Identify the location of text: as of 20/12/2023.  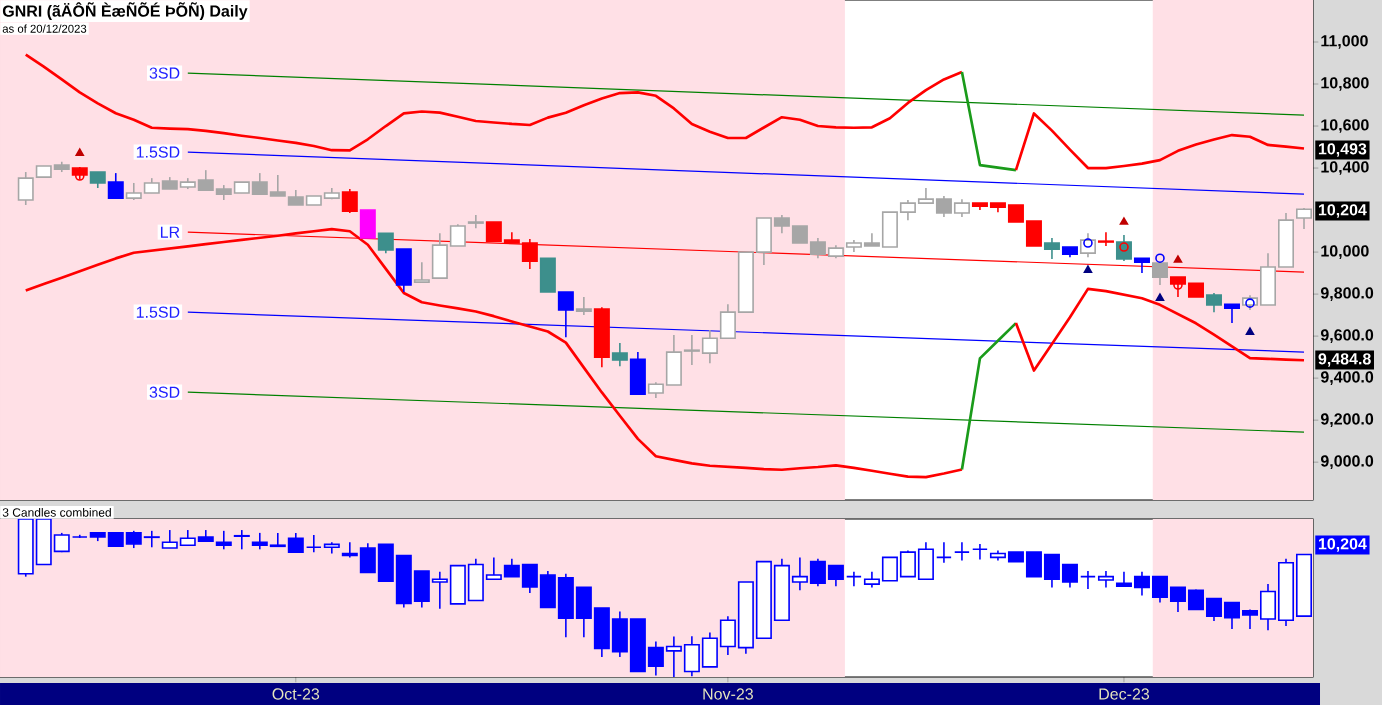
(44, 28).